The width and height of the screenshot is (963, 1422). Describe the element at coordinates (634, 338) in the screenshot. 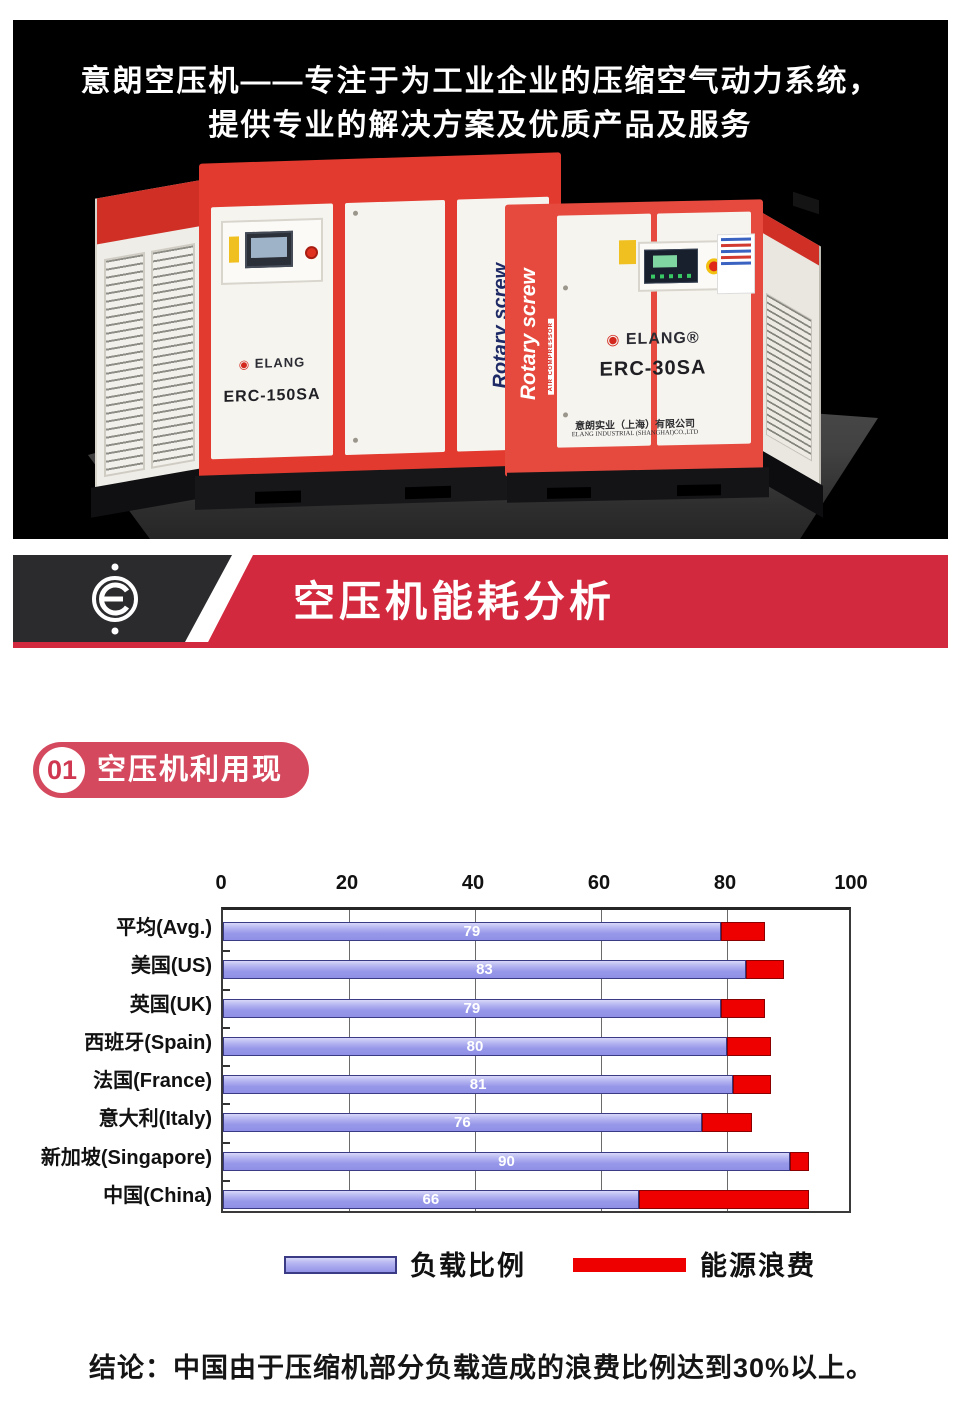

I see `compressor-front: Rotary screw AIR COMPRESSOR ◉ ELANG® ER` at that location.